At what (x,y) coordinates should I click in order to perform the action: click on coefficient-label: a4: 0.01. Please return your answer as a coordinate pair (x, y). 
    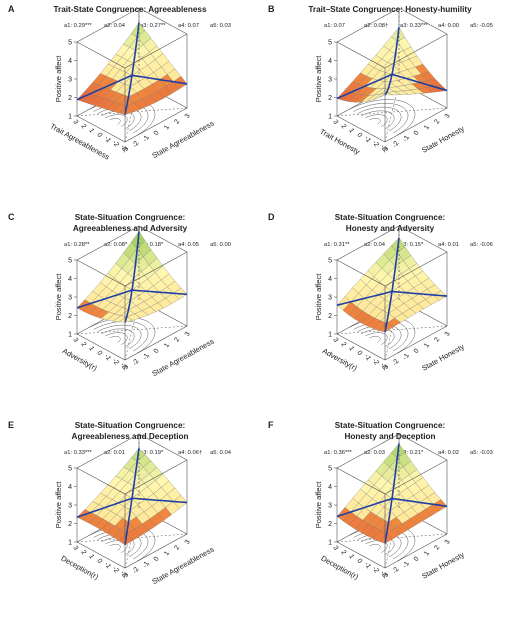
    Looking at the image, I should click on (448, 245).